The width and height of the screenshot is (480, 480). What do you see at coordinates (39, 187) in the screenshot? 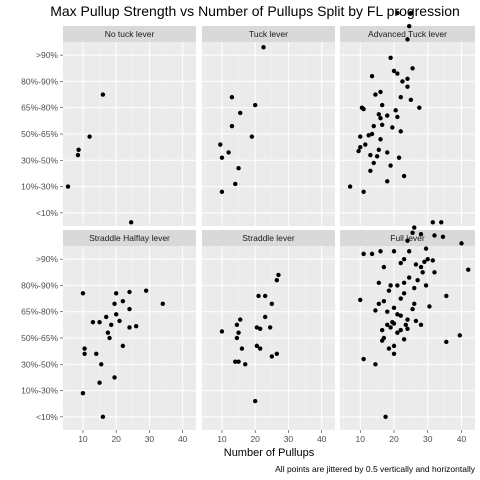
I see `y-tick-label: 10%-30%` at bounding box center [39, 187].